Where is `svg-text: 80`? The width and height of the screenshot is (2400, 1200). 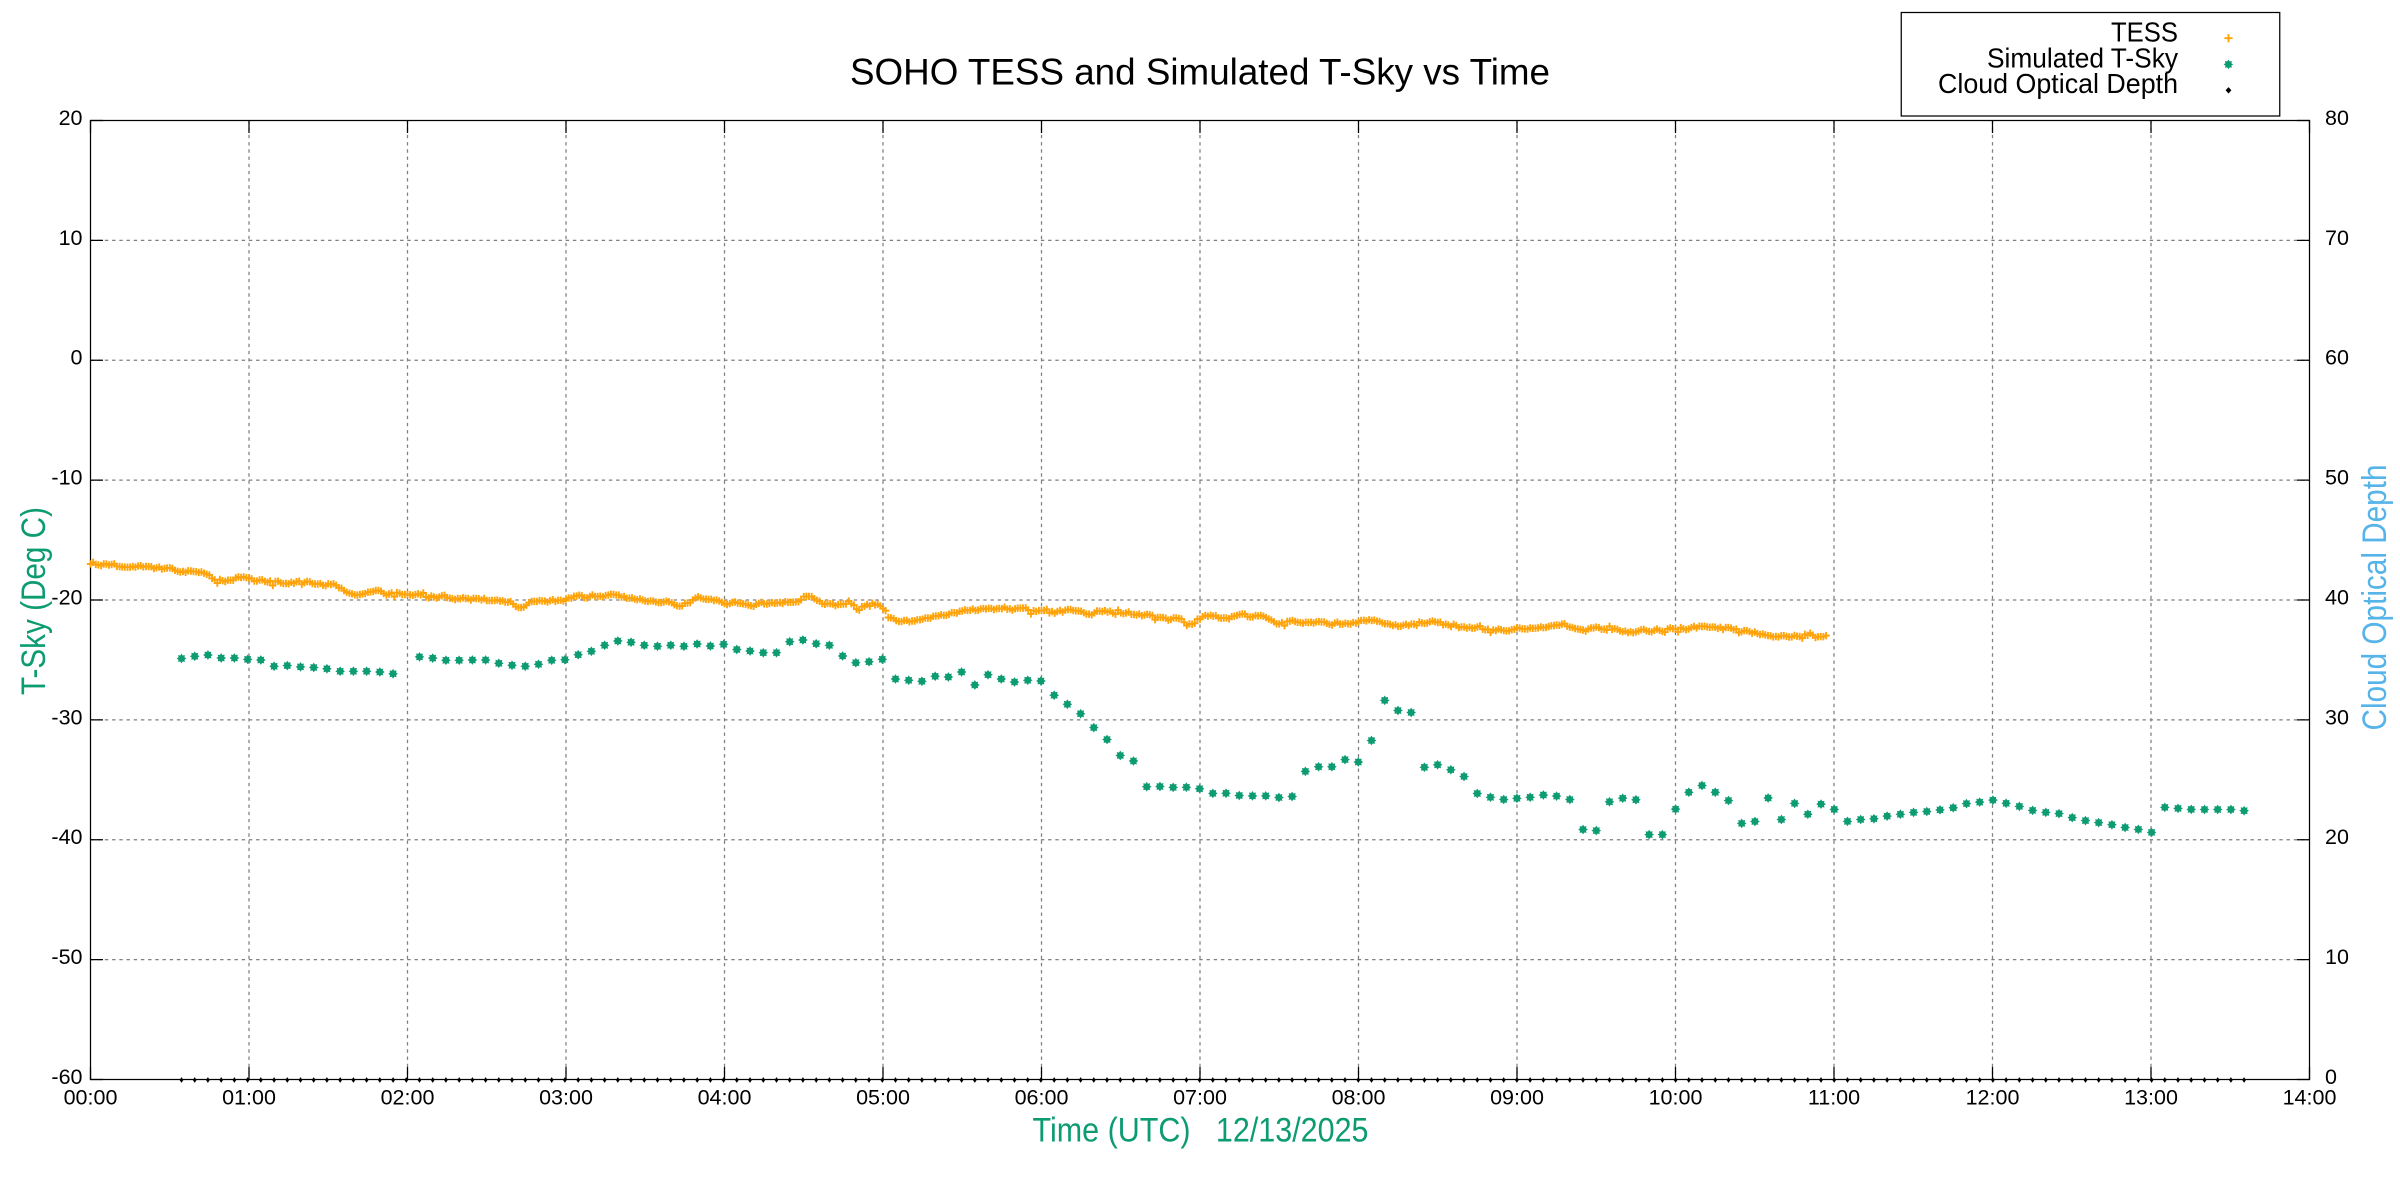 svg-text: 80 is located at coordinates (2337, 118).